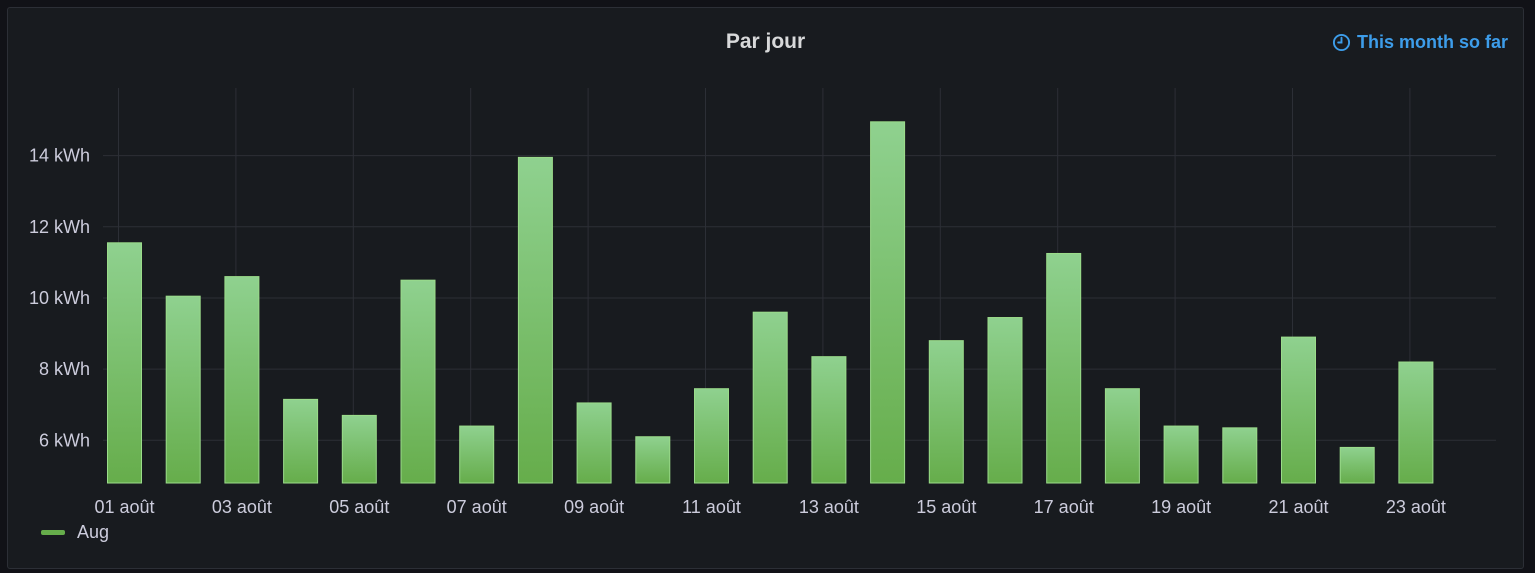 The image size is (1535, 573). I want to click on legend-label: Aug, so click(93, 532).